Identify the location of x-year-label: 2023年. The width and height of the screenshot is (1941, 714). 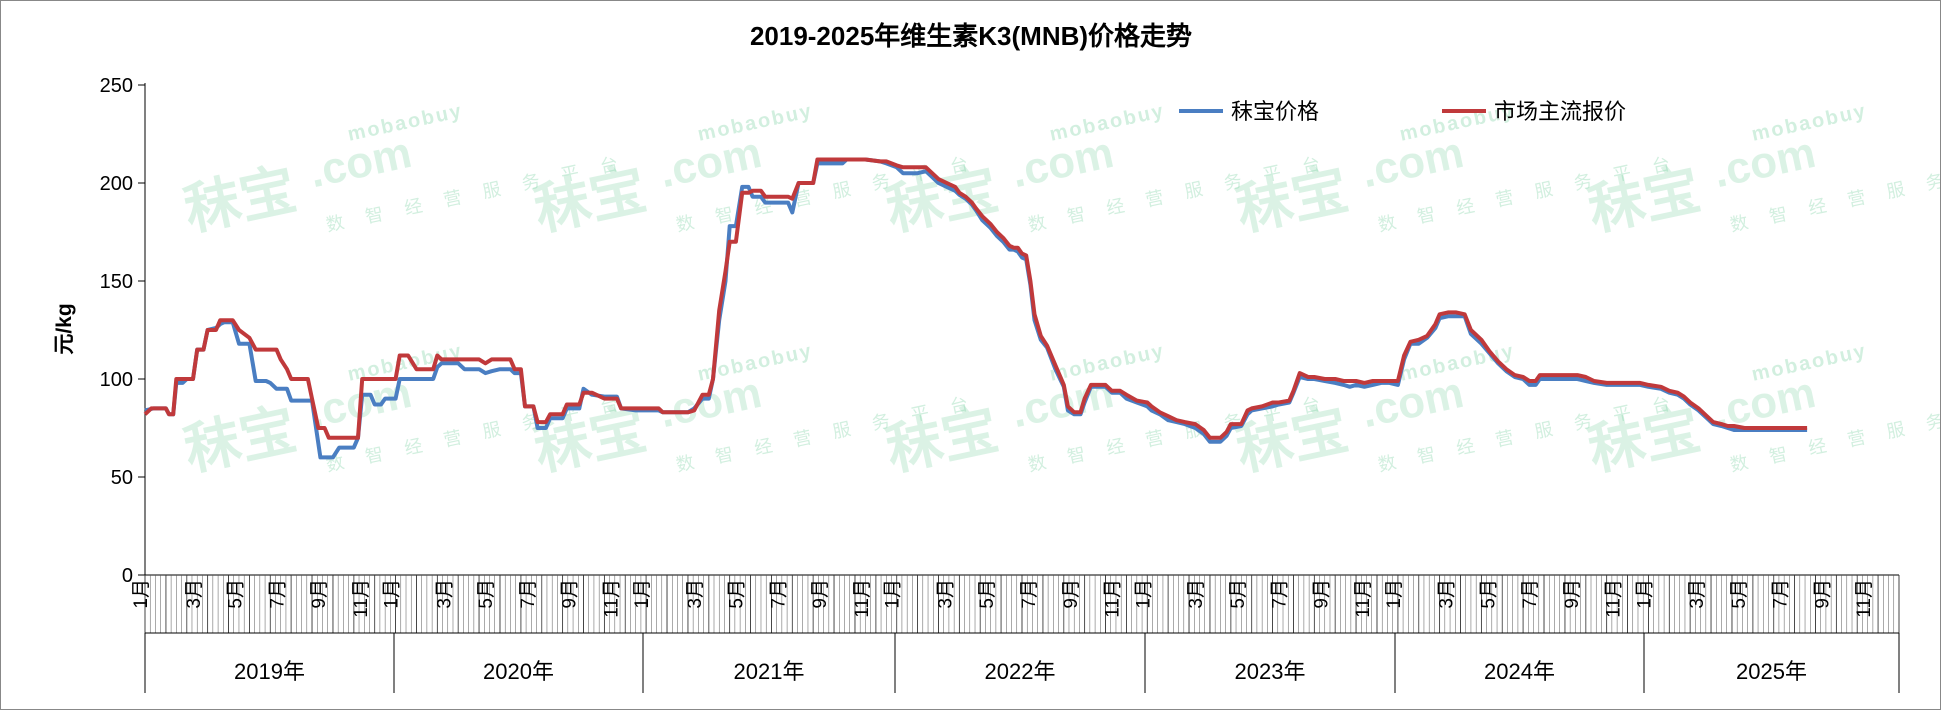
(1270, 671).